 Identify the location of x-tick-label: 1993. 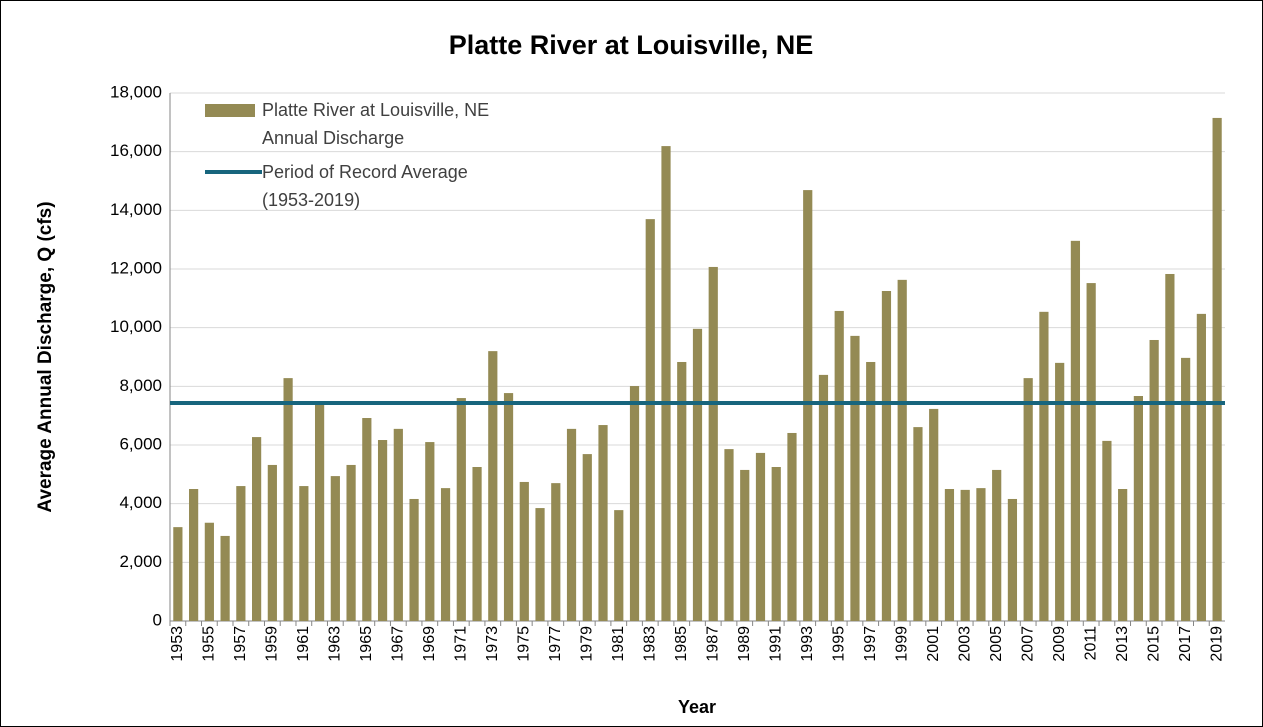
(807, 644).